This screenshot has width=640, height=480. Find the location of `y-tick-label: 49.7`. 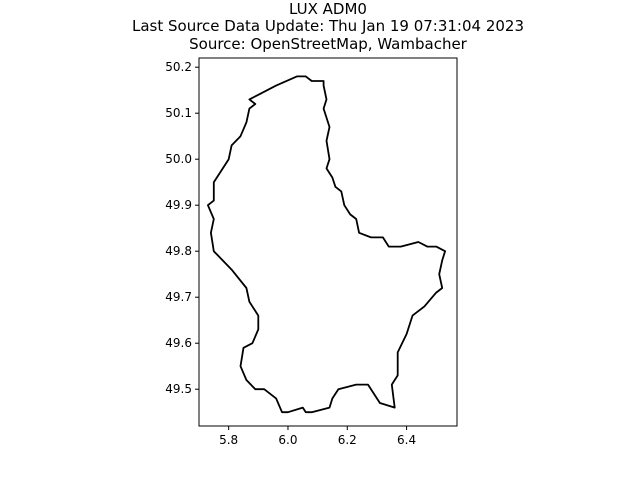

y-tick-label: 49.7 is located at coordinates (178, 297).